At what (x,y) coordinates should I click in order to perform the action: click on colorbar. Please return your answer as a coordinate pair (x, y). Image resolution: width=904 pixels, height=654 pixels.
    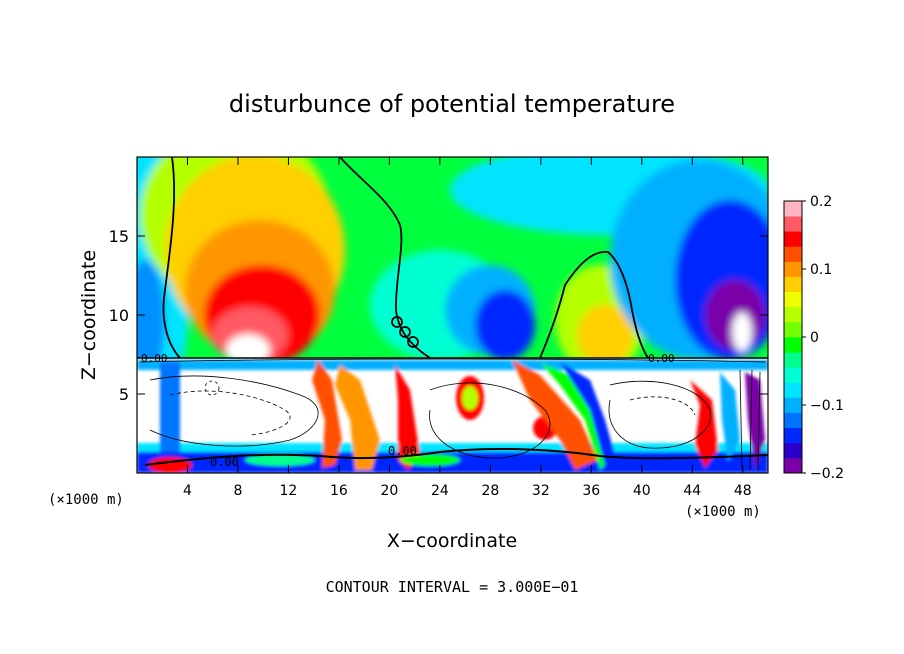
    Looking at the image, I should click on (793, 337).